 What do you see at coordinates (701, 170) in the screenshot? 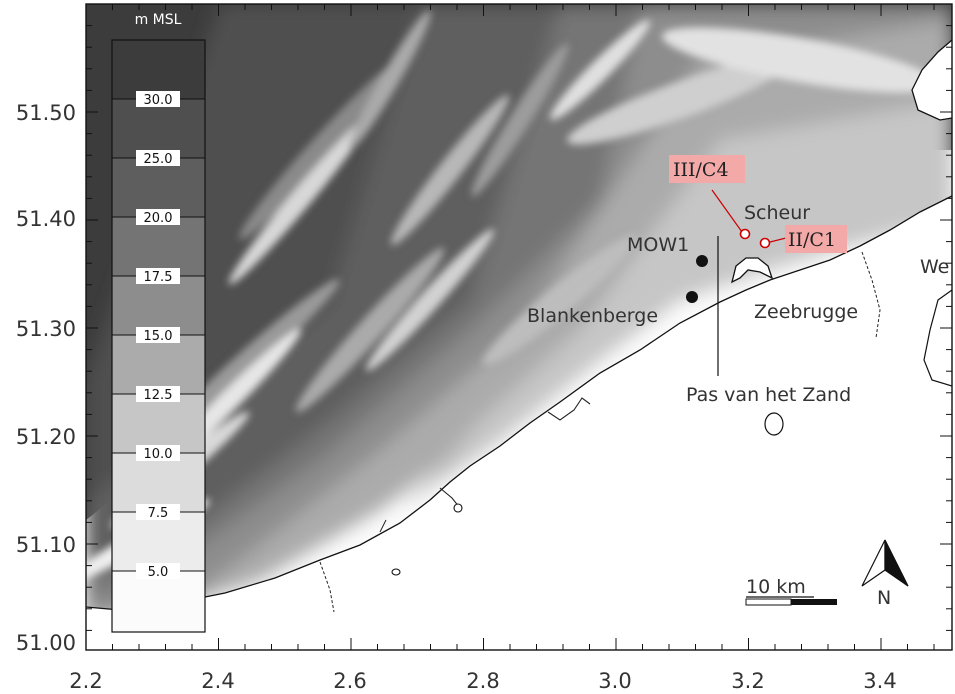
I see `station-label-c4: III/C4` at bounding box center [701, 170].